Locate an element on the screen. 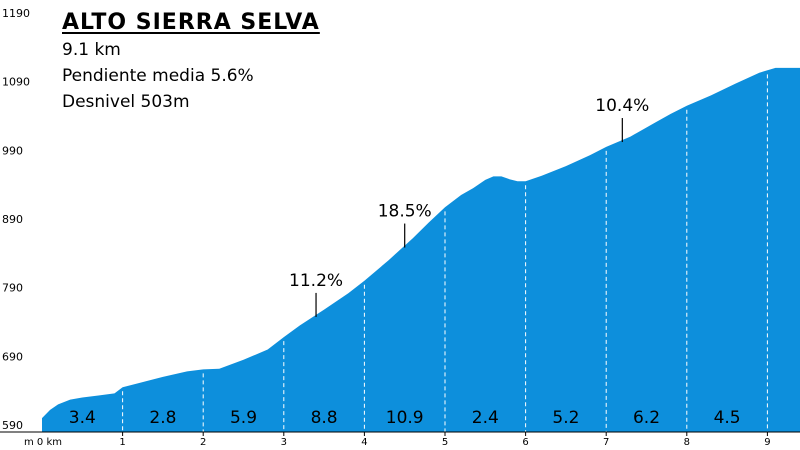 The width and height of the screenshot is (800, 450). x-tick-label-8: 8 is located at coordinates (687, 442).